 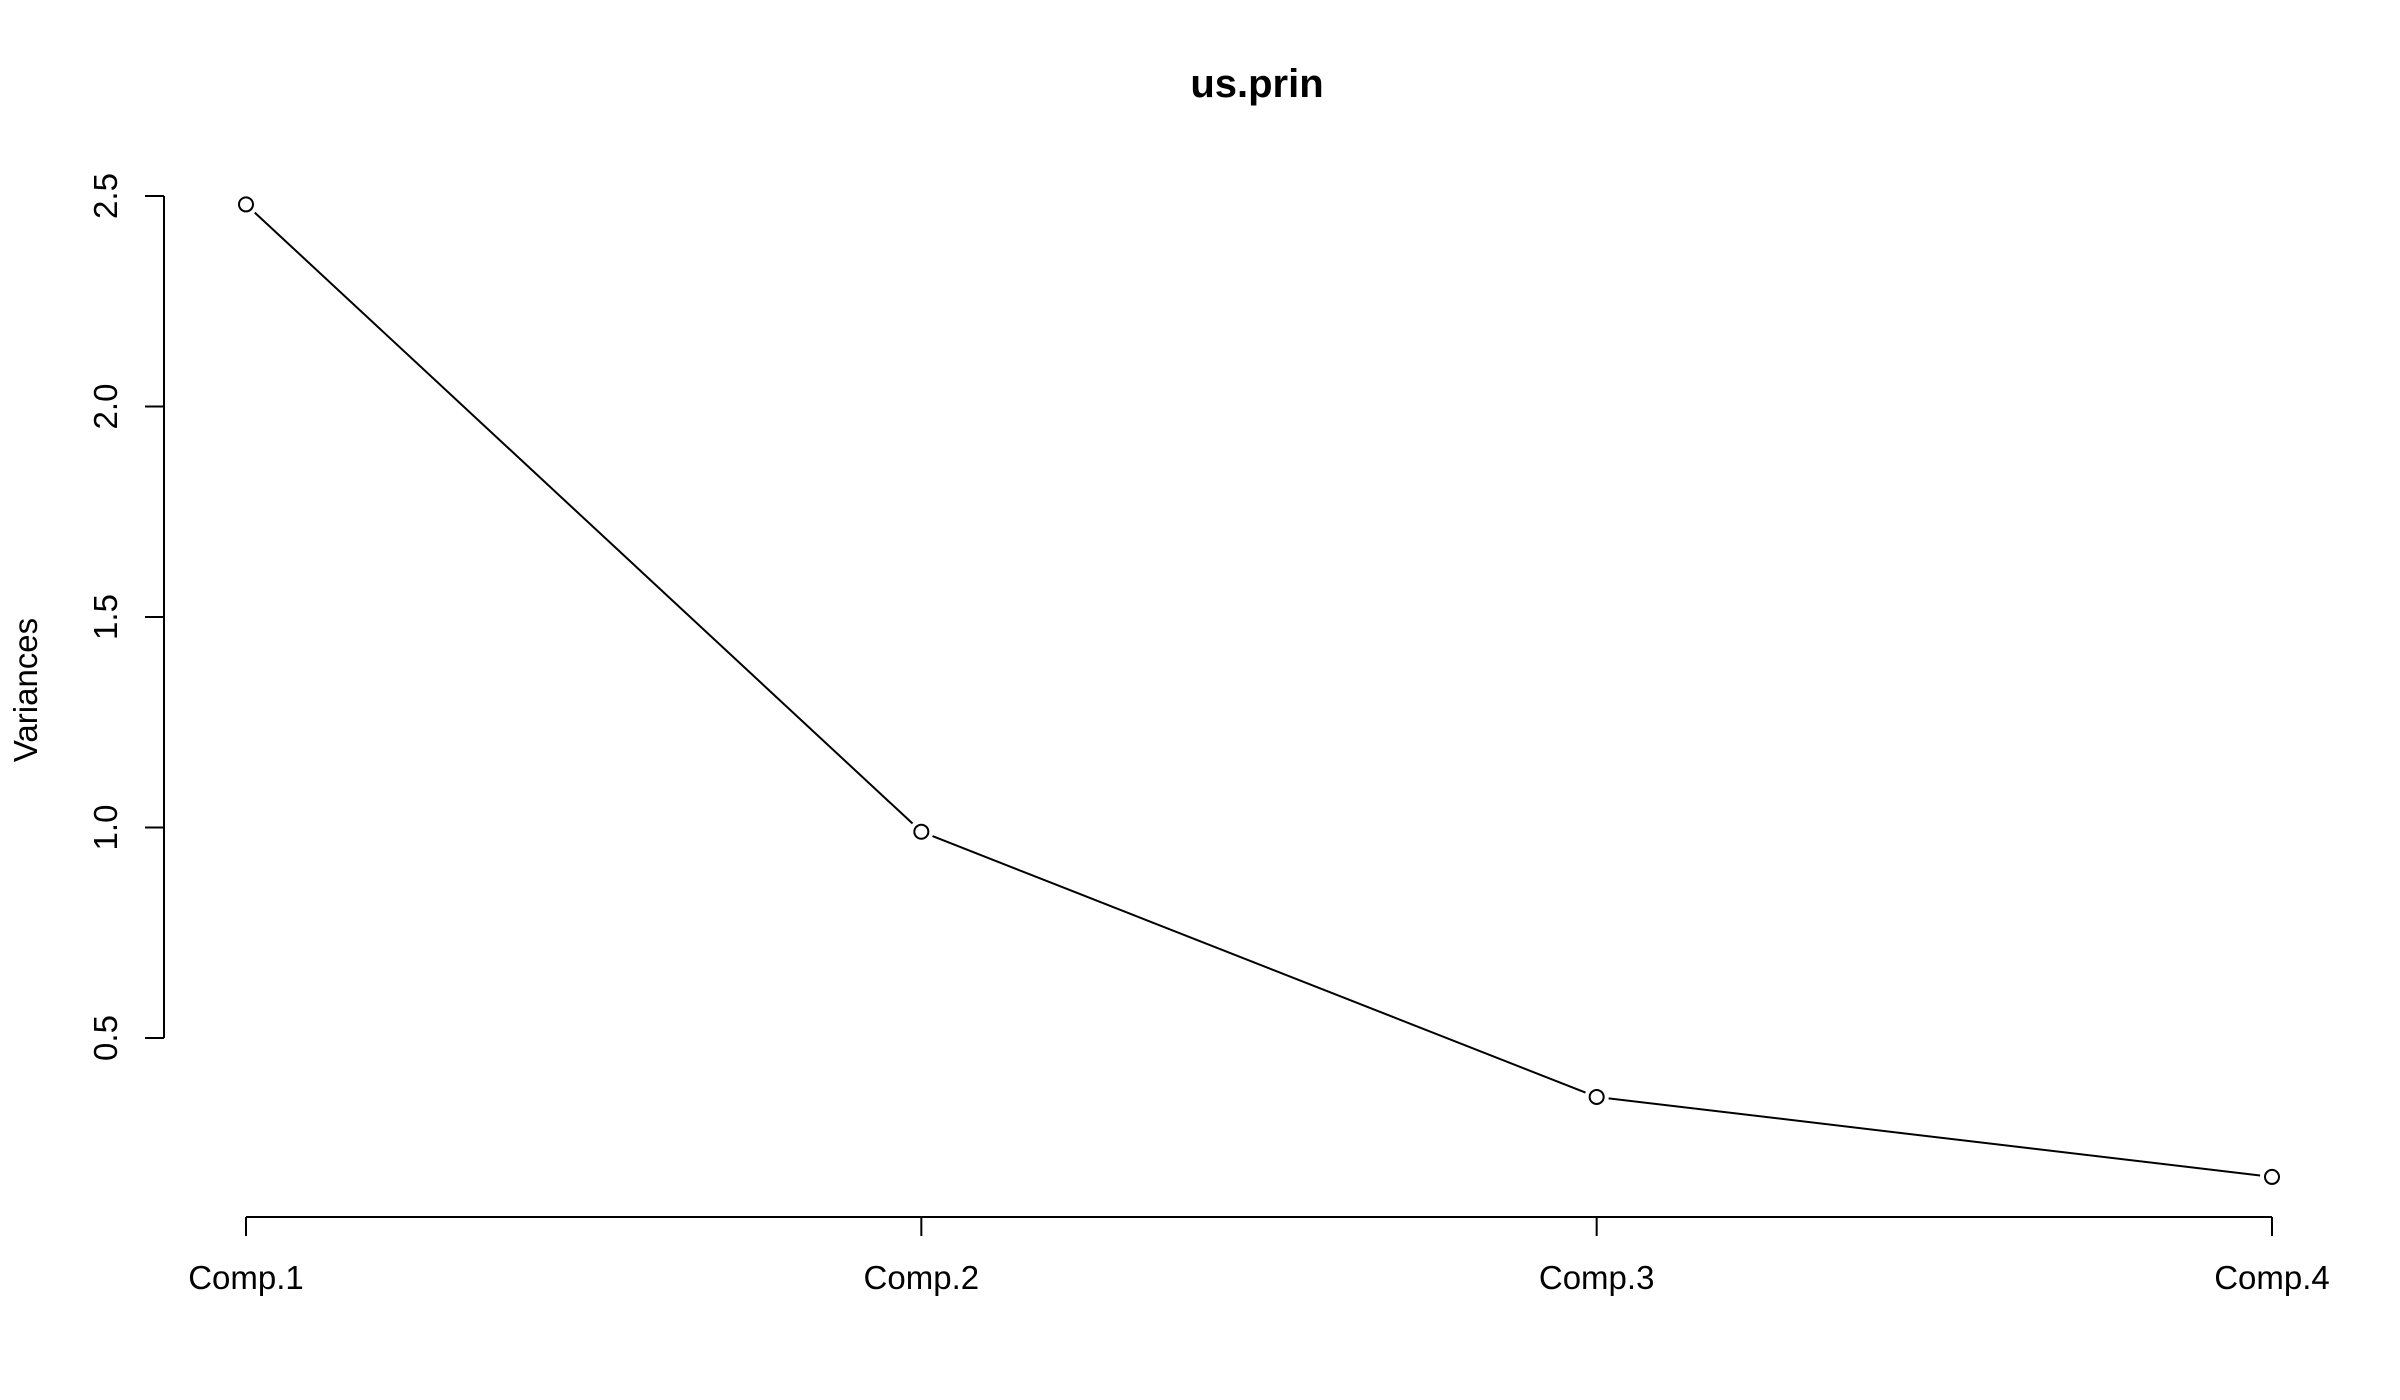 I want to click on x-tick-label: Comp.4, so click(x=2272, y=1277).